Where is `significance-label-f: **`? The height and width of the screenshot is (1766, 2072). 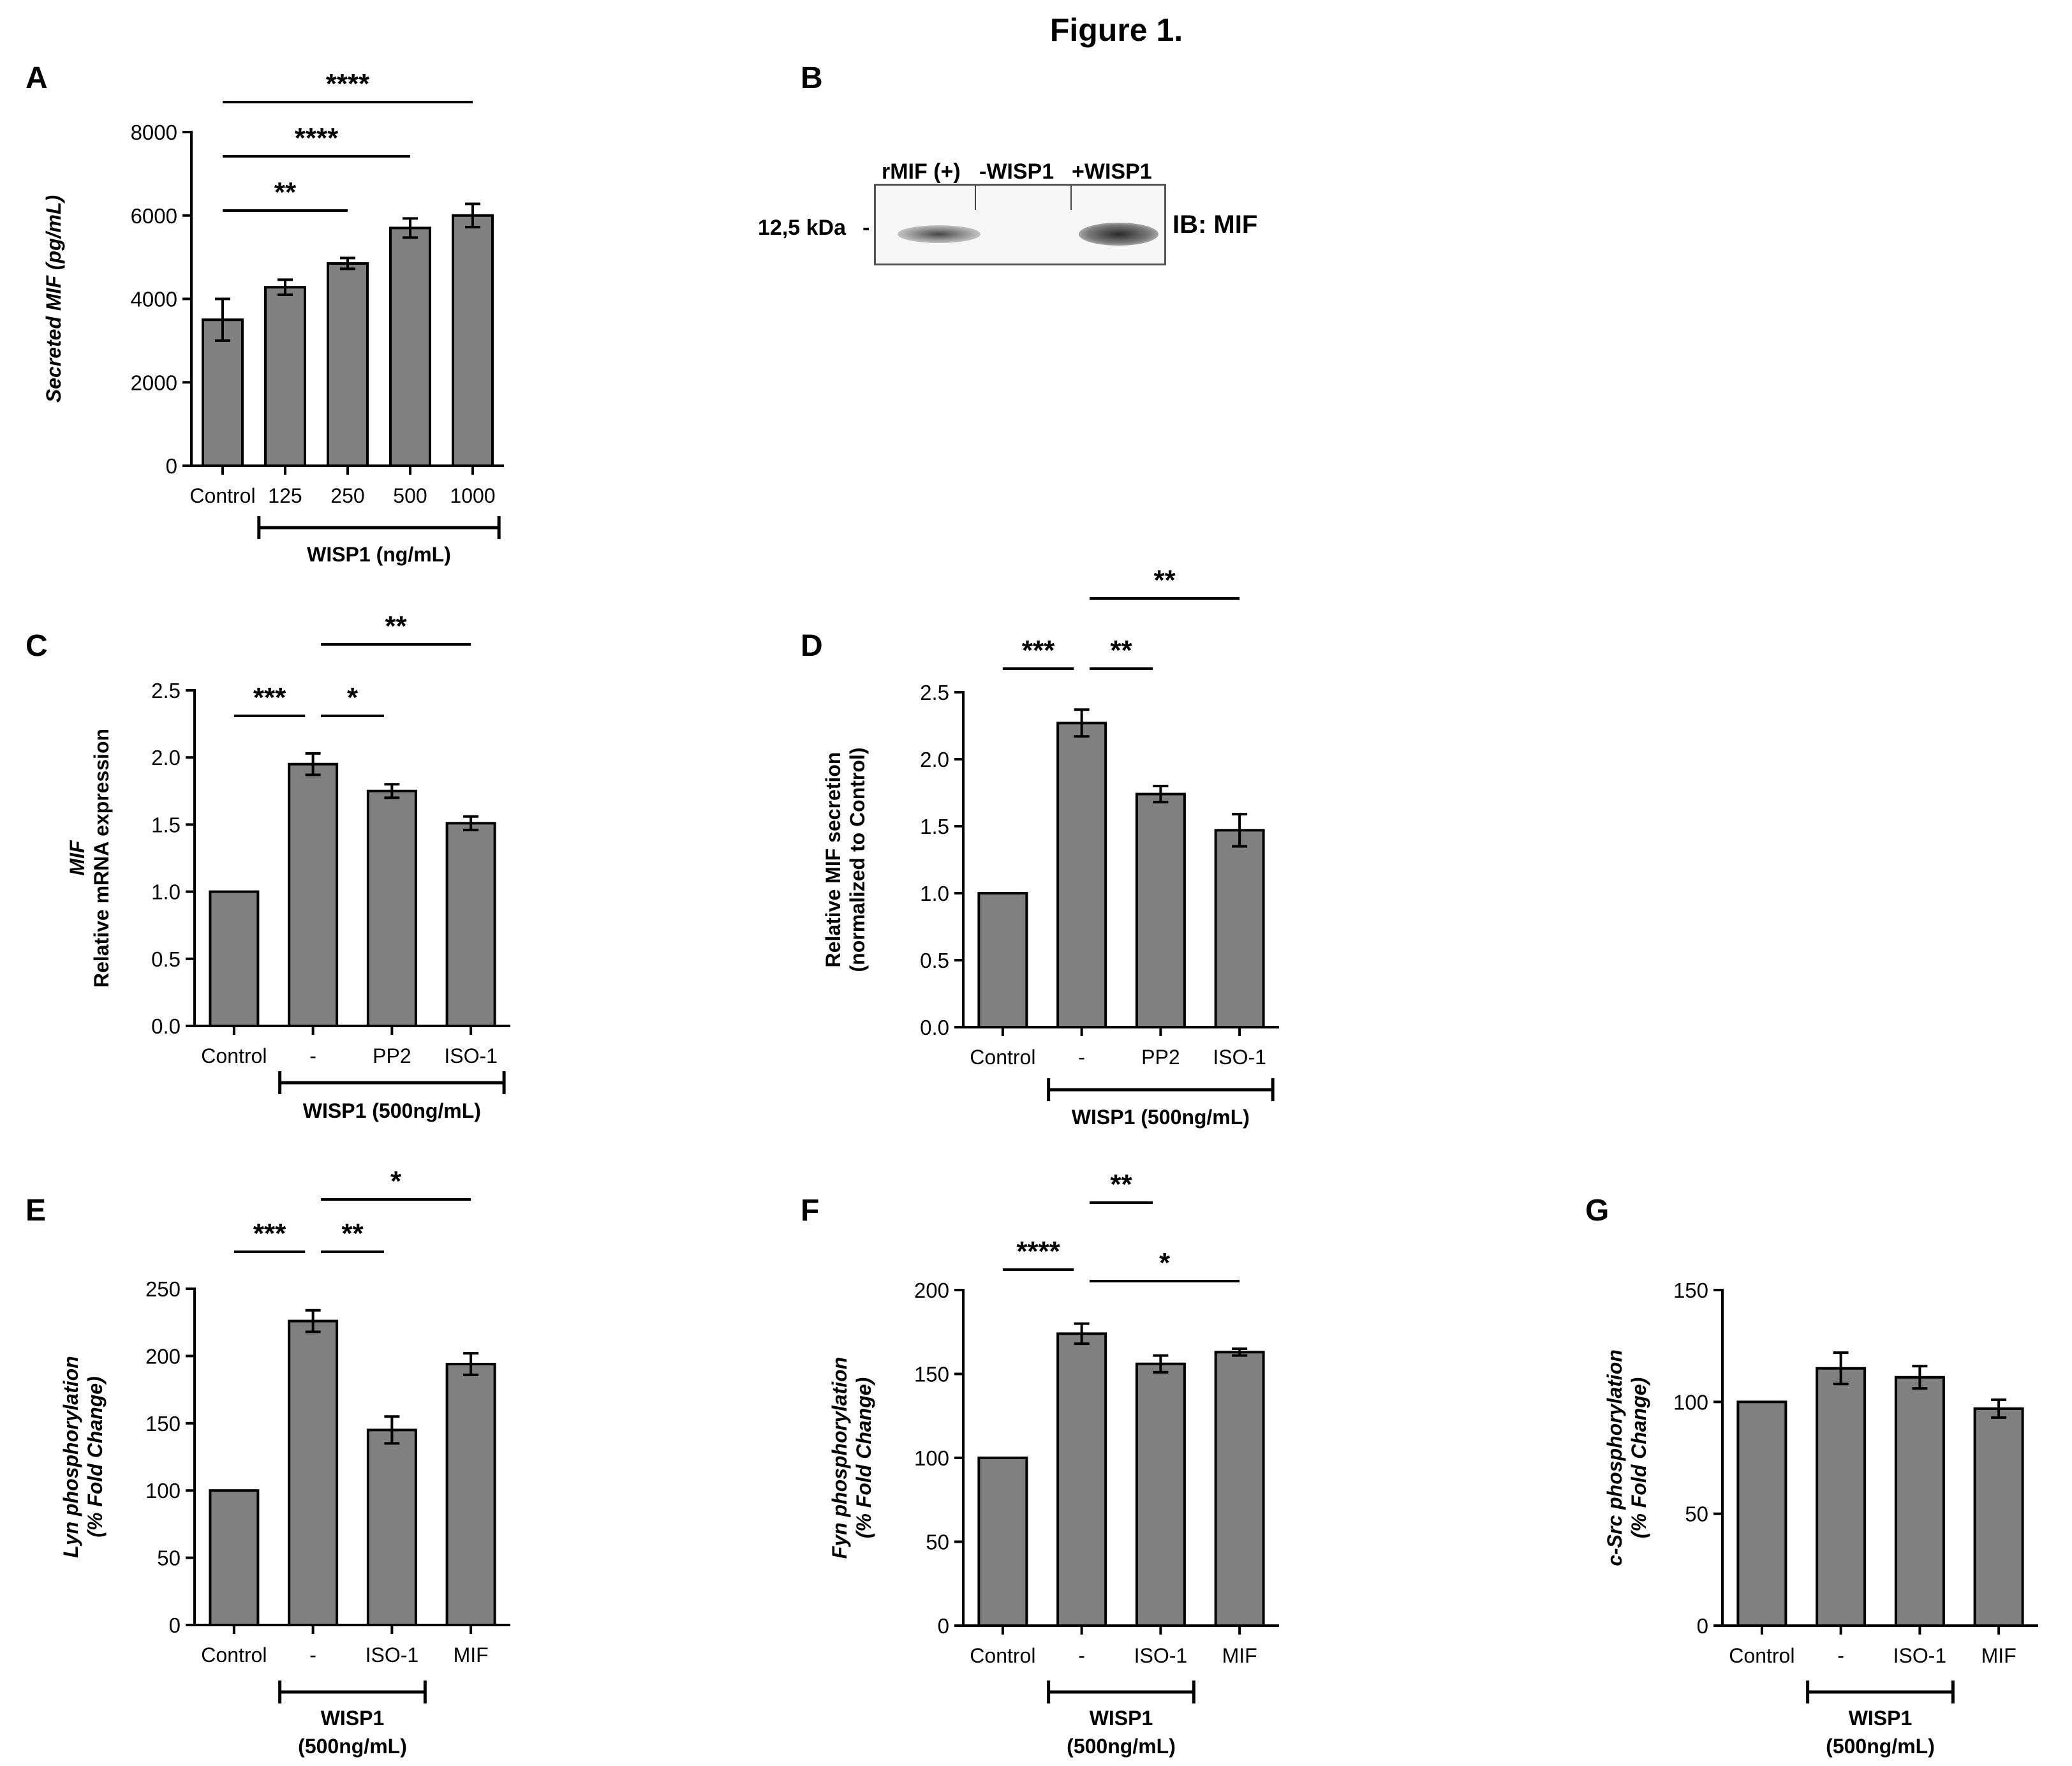
significance-label-f: ** is located at coordinates (1121, 1184).